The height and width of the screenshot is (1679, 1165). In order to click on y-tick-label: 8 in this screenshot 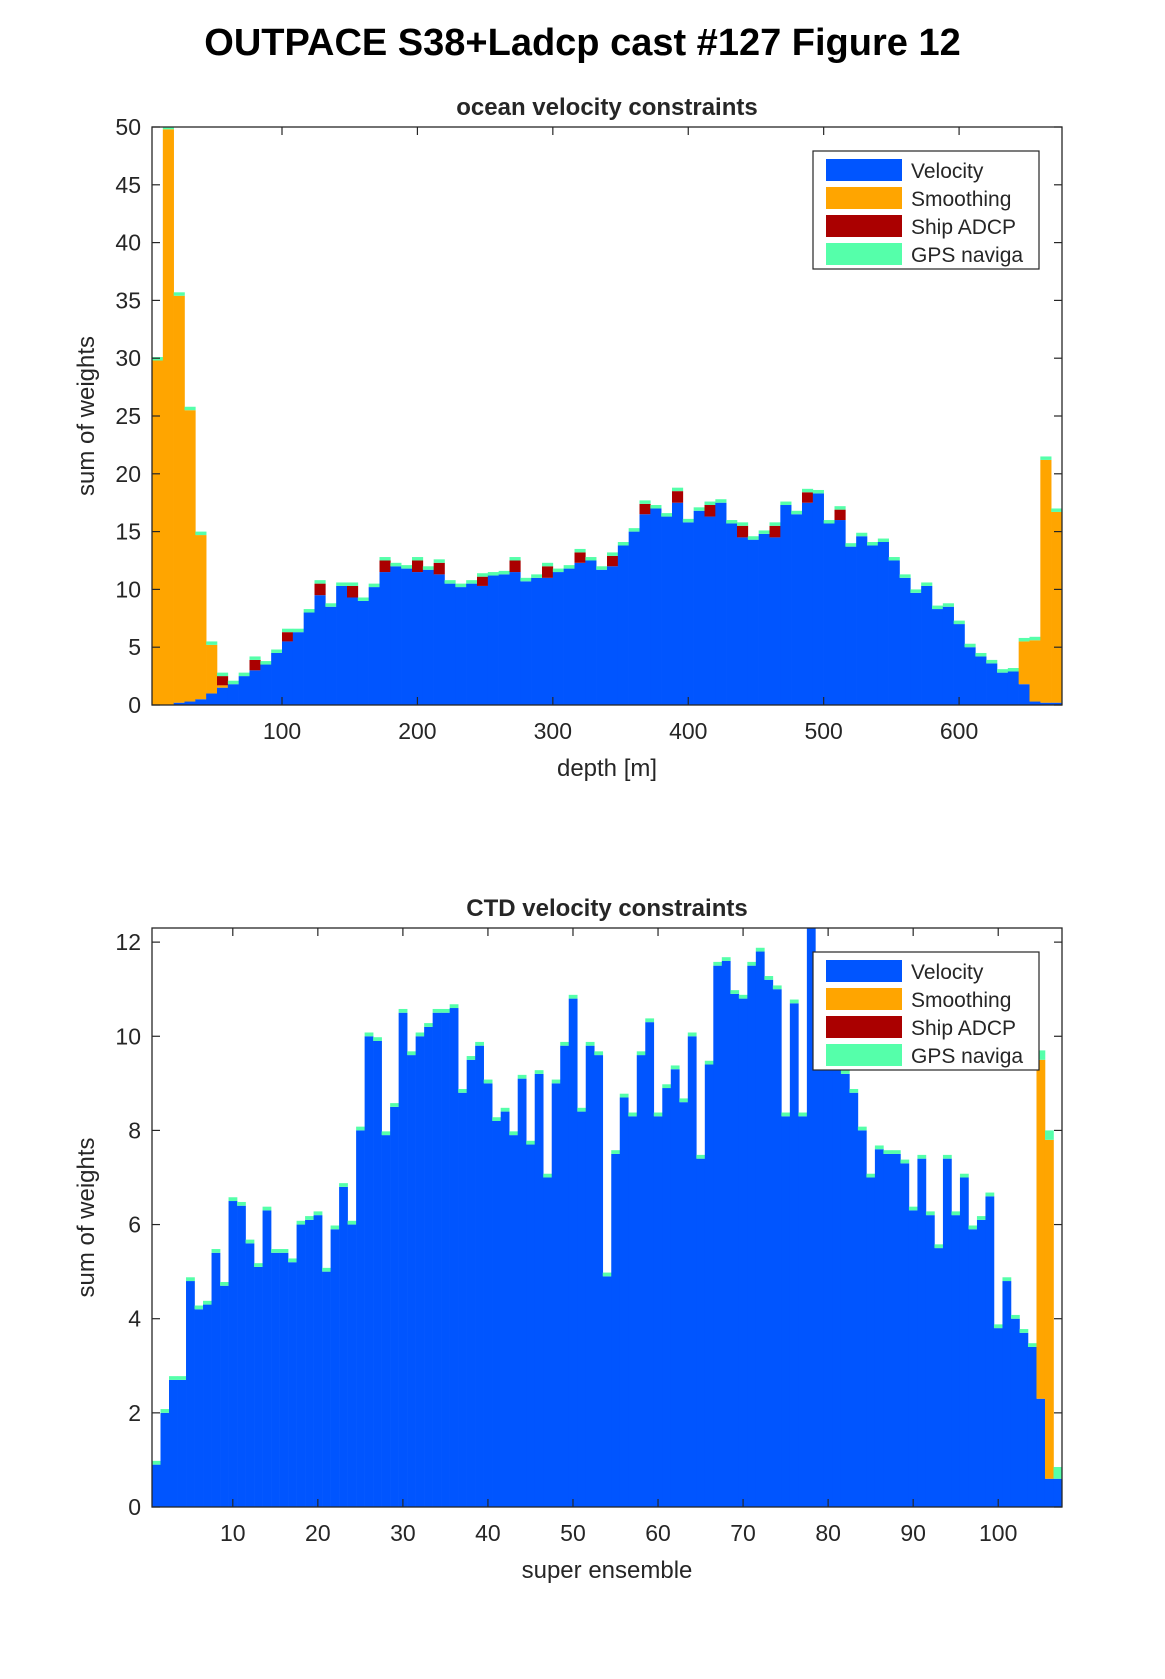, I will do `click(134, 1130)`.